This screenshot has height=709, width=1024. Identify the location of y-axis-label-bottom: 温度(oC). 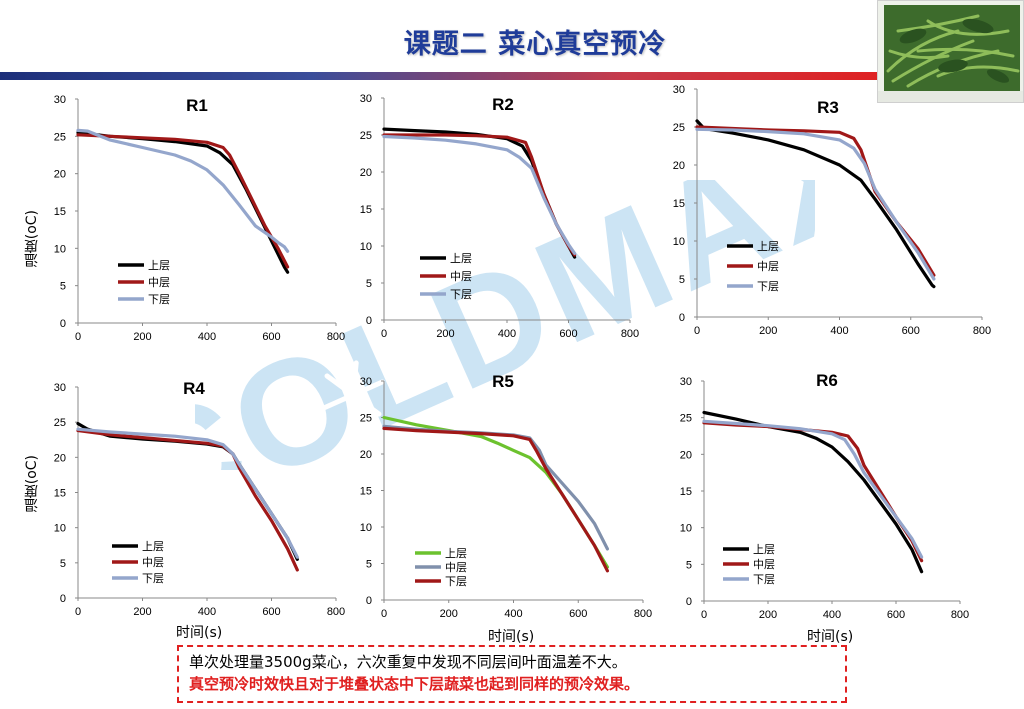
(32, 484).